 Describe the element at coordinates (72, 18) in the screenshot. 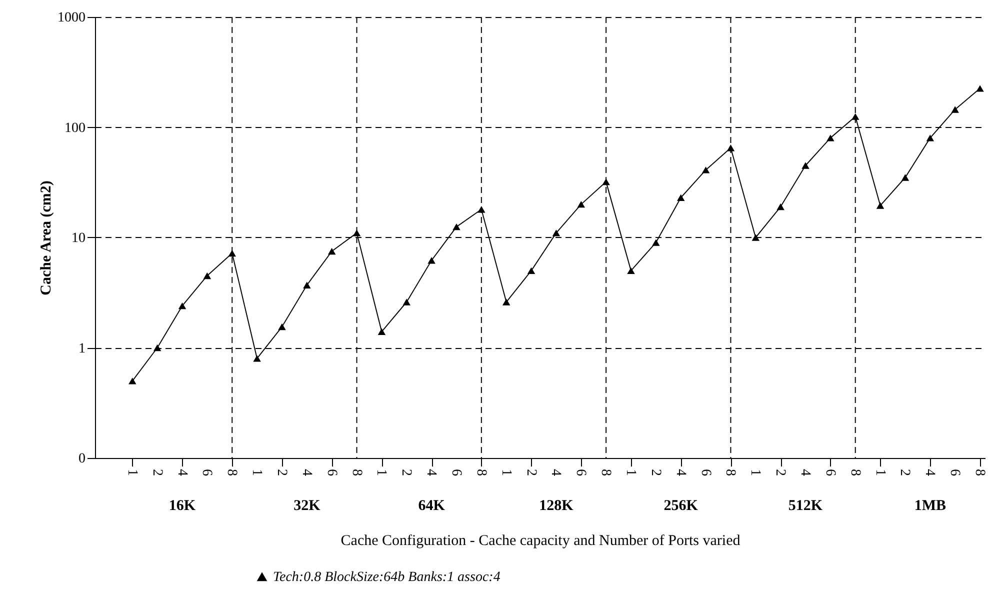

I see `y-tick-label: 1000` at that location.